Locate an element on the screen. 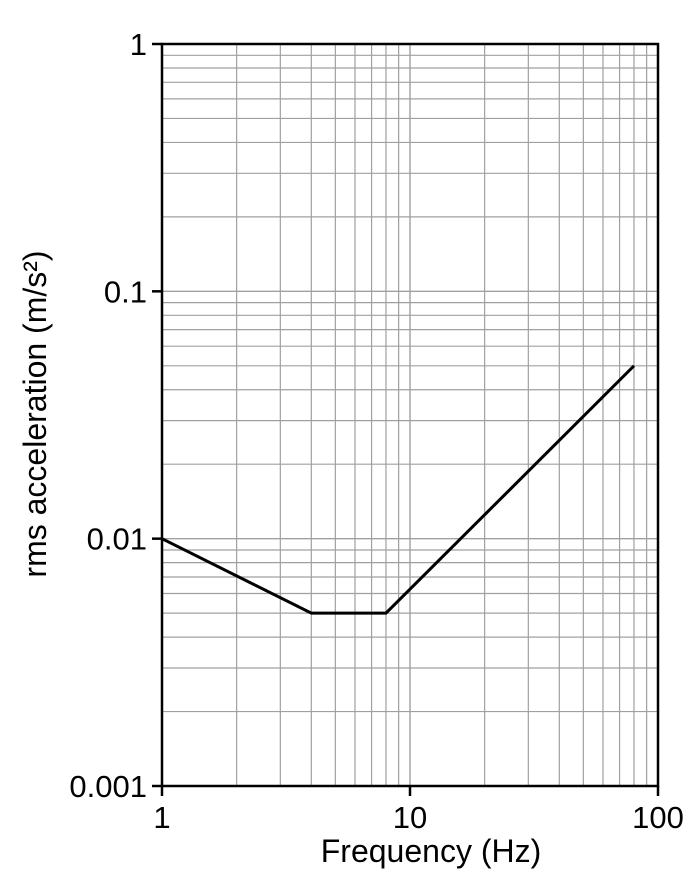 This screenshot has height=884, width=700. y-tick-label: 1 is located at coordinates (138, 44).